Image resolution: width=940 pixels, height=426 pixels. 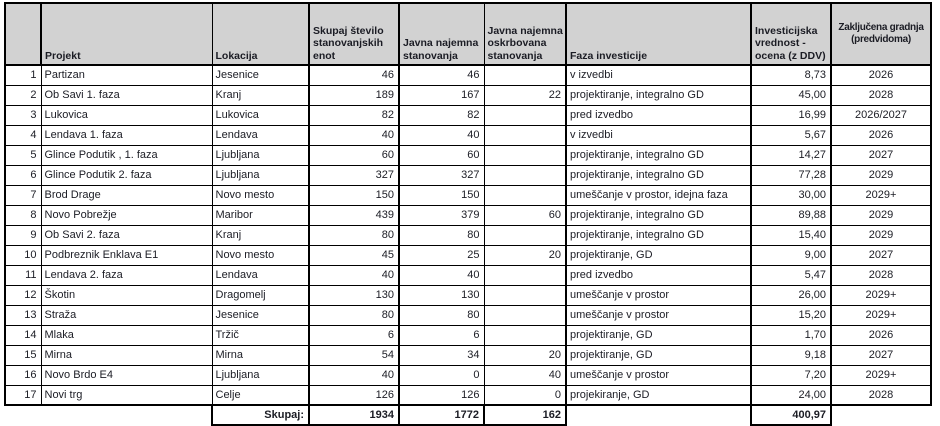 I want to click on cell-oskrbovana: 22, so click(x=525, y=95).